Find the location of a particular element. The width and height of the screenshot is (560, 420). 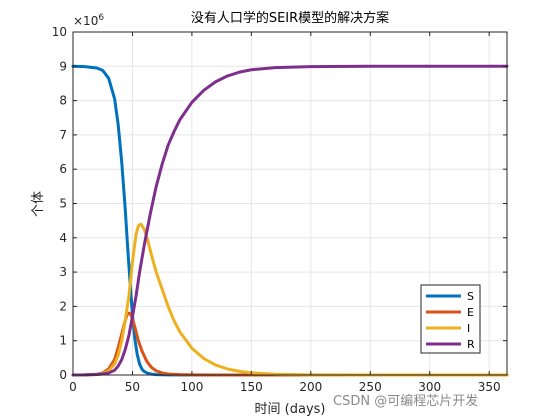

y-tick-label: 2 is located at coordinates (63, 306).